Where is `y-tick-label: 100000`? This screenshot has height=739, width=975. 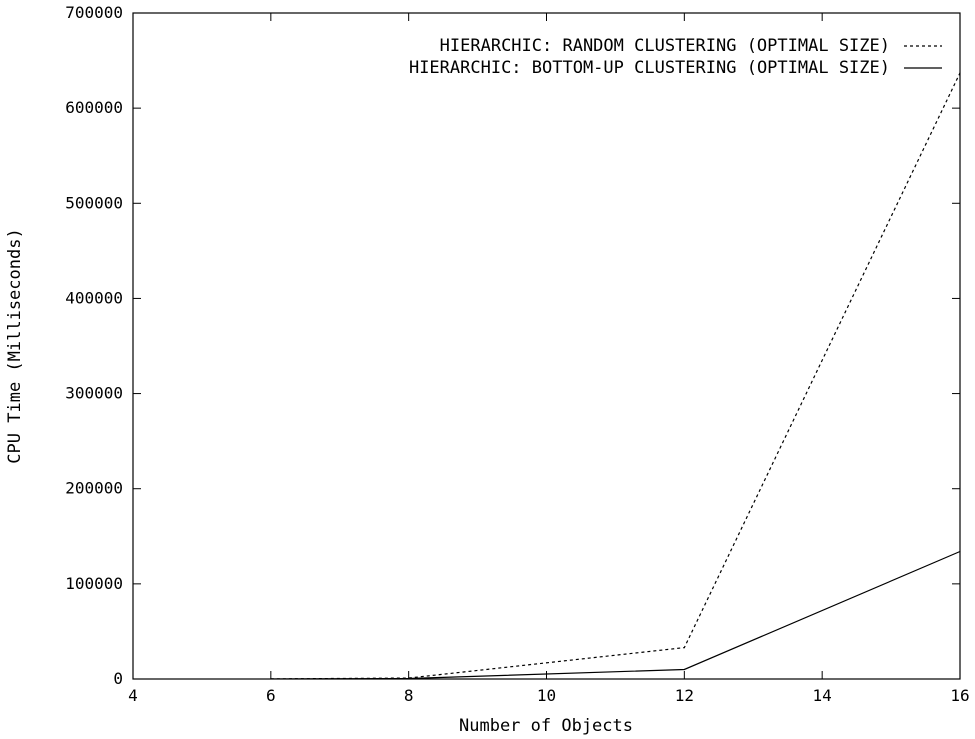 y-tick-label: 100000 is located at coordinates (94, 583).